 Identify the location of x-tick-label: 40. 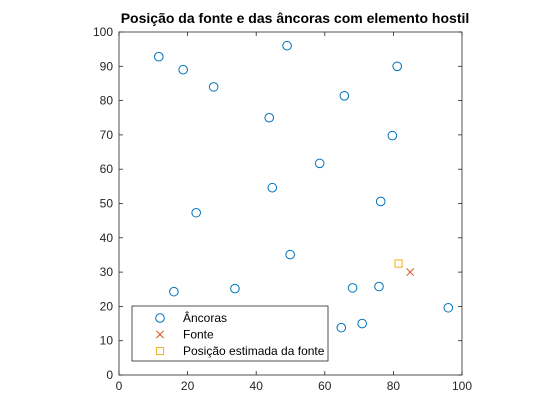
(257, 386).